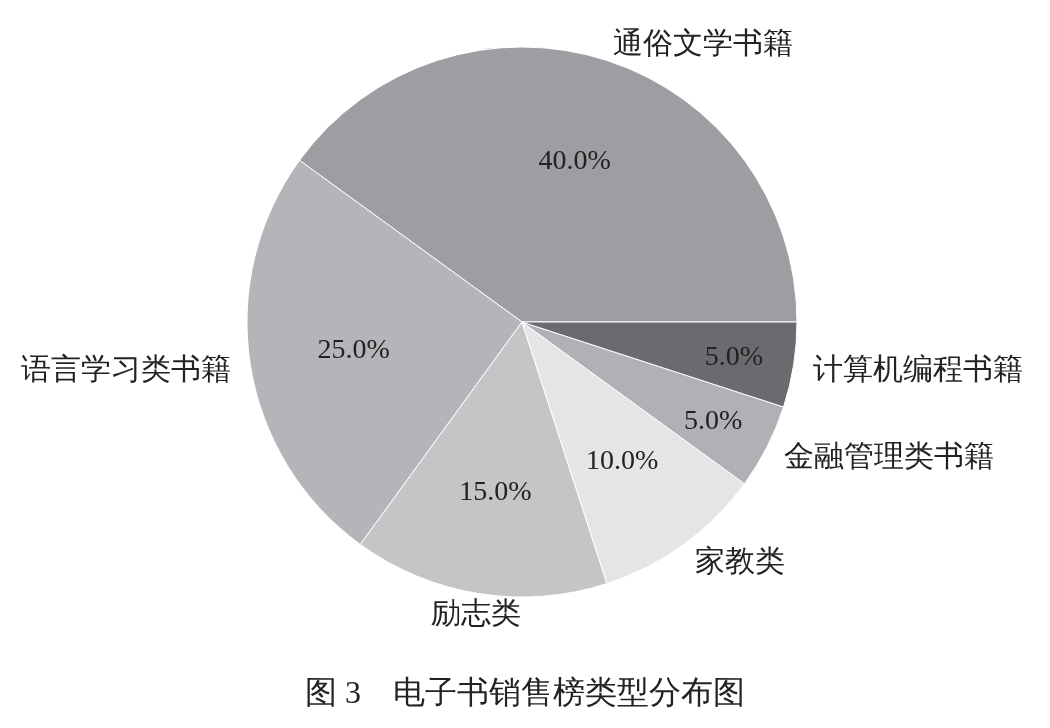 The height and width of the screenshot is (728, 1050). What do you see at coordinates (889, 456) in the screenshot?
I see `slice-label: 金融管理类书籍` at bounding box center [889, 456].